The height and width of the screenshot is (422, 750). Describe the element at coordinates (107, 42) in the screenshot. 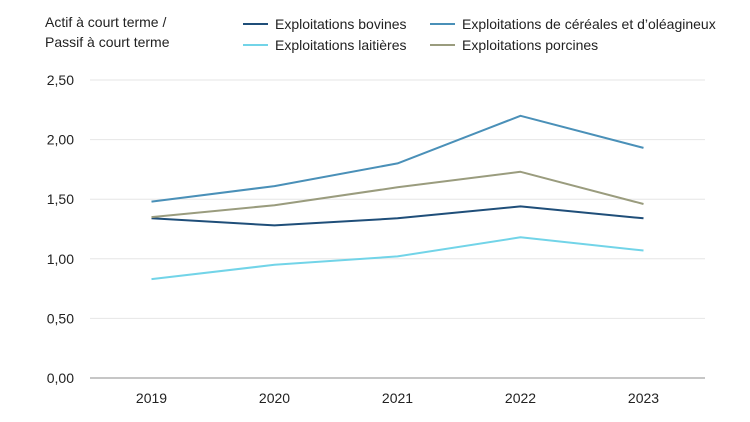

I see `y-axis-title-line: Passif à court terme` at that location.